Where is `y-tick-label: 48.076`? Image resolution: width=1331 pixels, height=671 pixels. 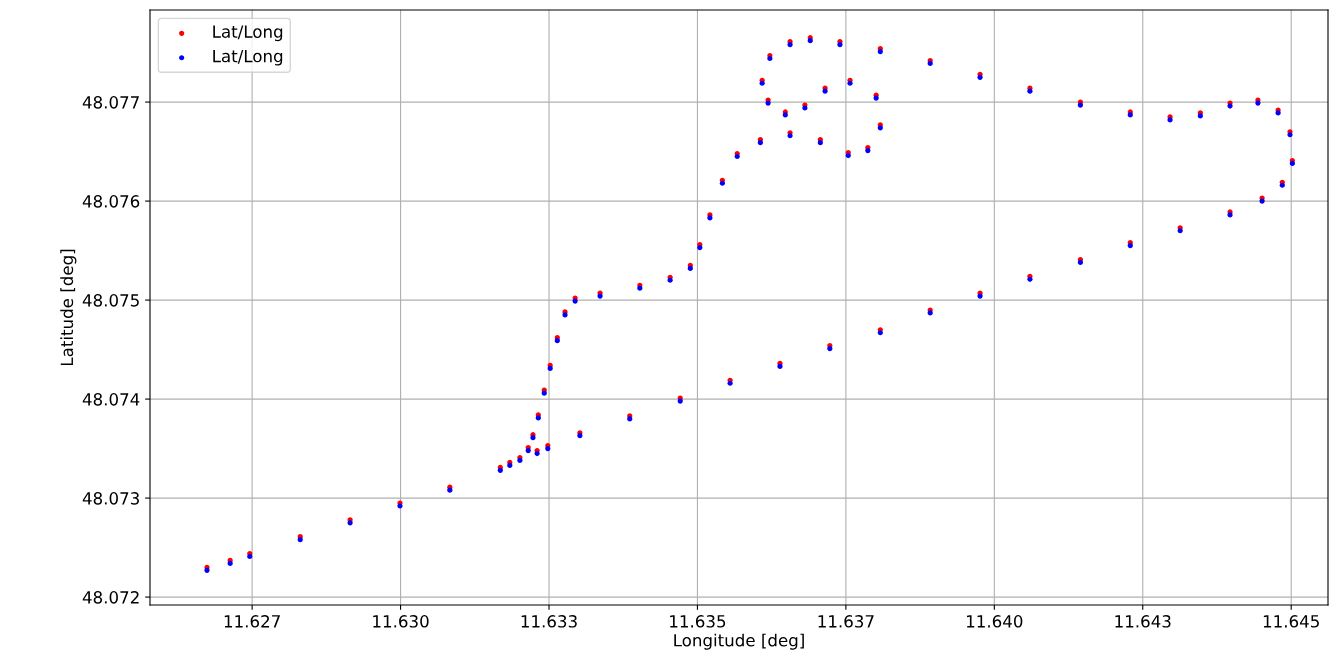
y-tick-label: 48.076 is located at coordinates (111, 201).